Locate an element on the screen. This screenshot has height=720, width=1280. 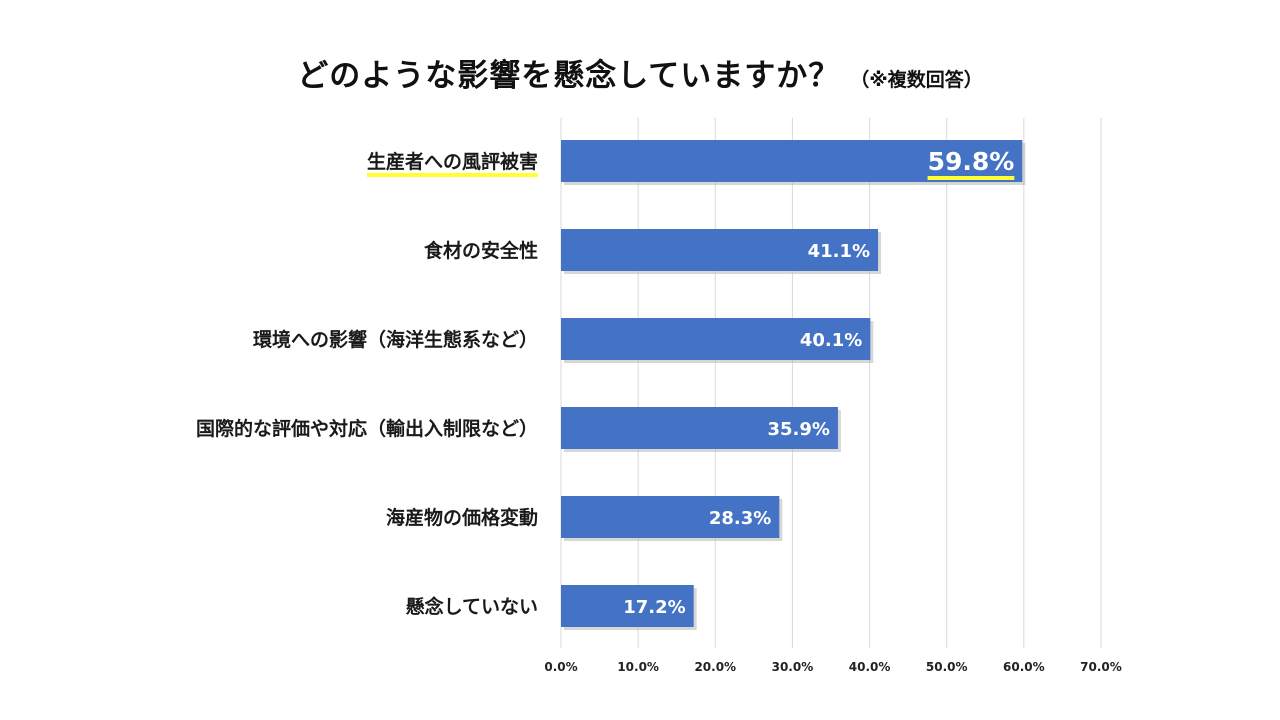
category-label: 生産者への風評被害 is located at coordinates (452, 161).